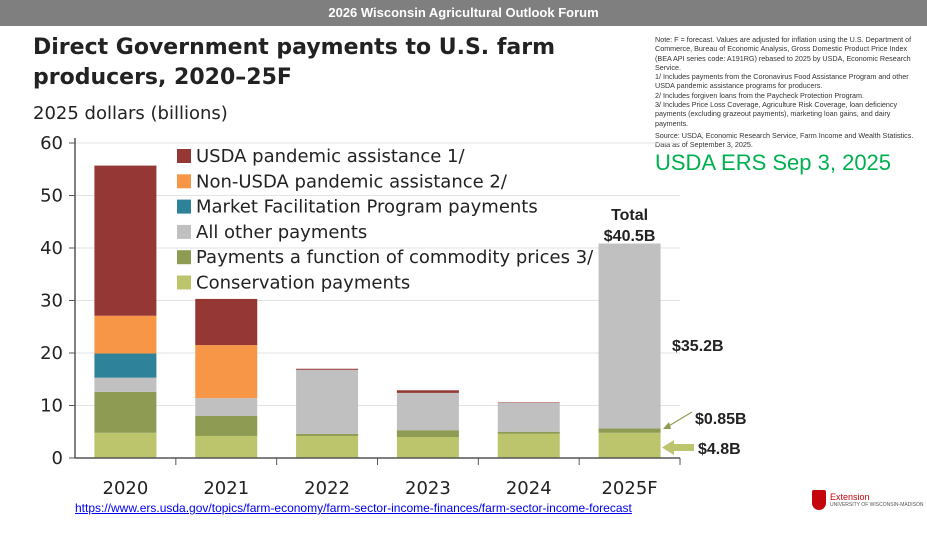  What do you see at coordinates (773, 162) in the screenshot?
I see `source-stamp: USDA ERS Sep 3, 2025` at bounding box center [773, 162].